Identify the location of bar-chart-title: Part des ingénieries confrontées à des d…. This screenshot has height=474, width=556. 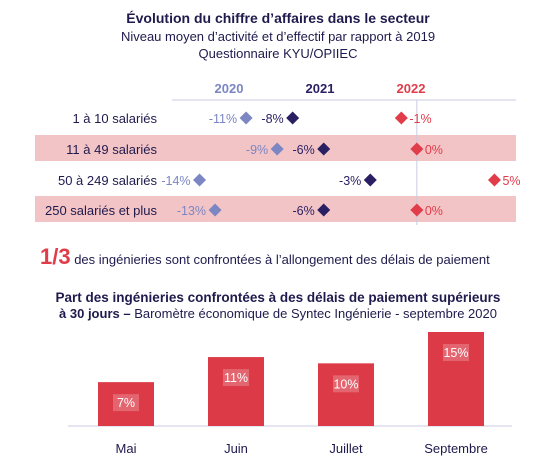
(278, 297).